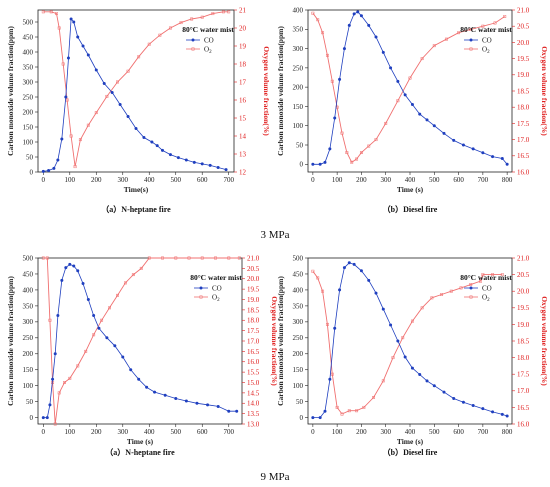  Describe the element at coordinates (253, 404) in the screenshot. I see `y2-tick-label: 14.0` at that location.